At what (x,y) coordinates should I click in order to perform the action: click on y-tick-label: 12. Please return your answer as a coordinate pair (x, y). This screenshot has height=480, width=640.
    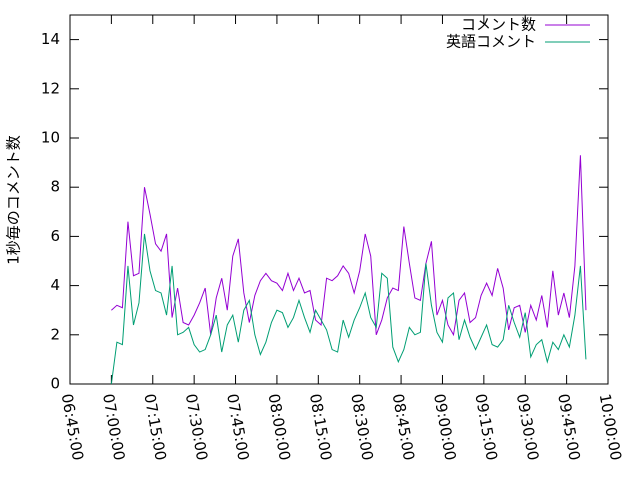
    Looking at the image, I should click on (50, 88).